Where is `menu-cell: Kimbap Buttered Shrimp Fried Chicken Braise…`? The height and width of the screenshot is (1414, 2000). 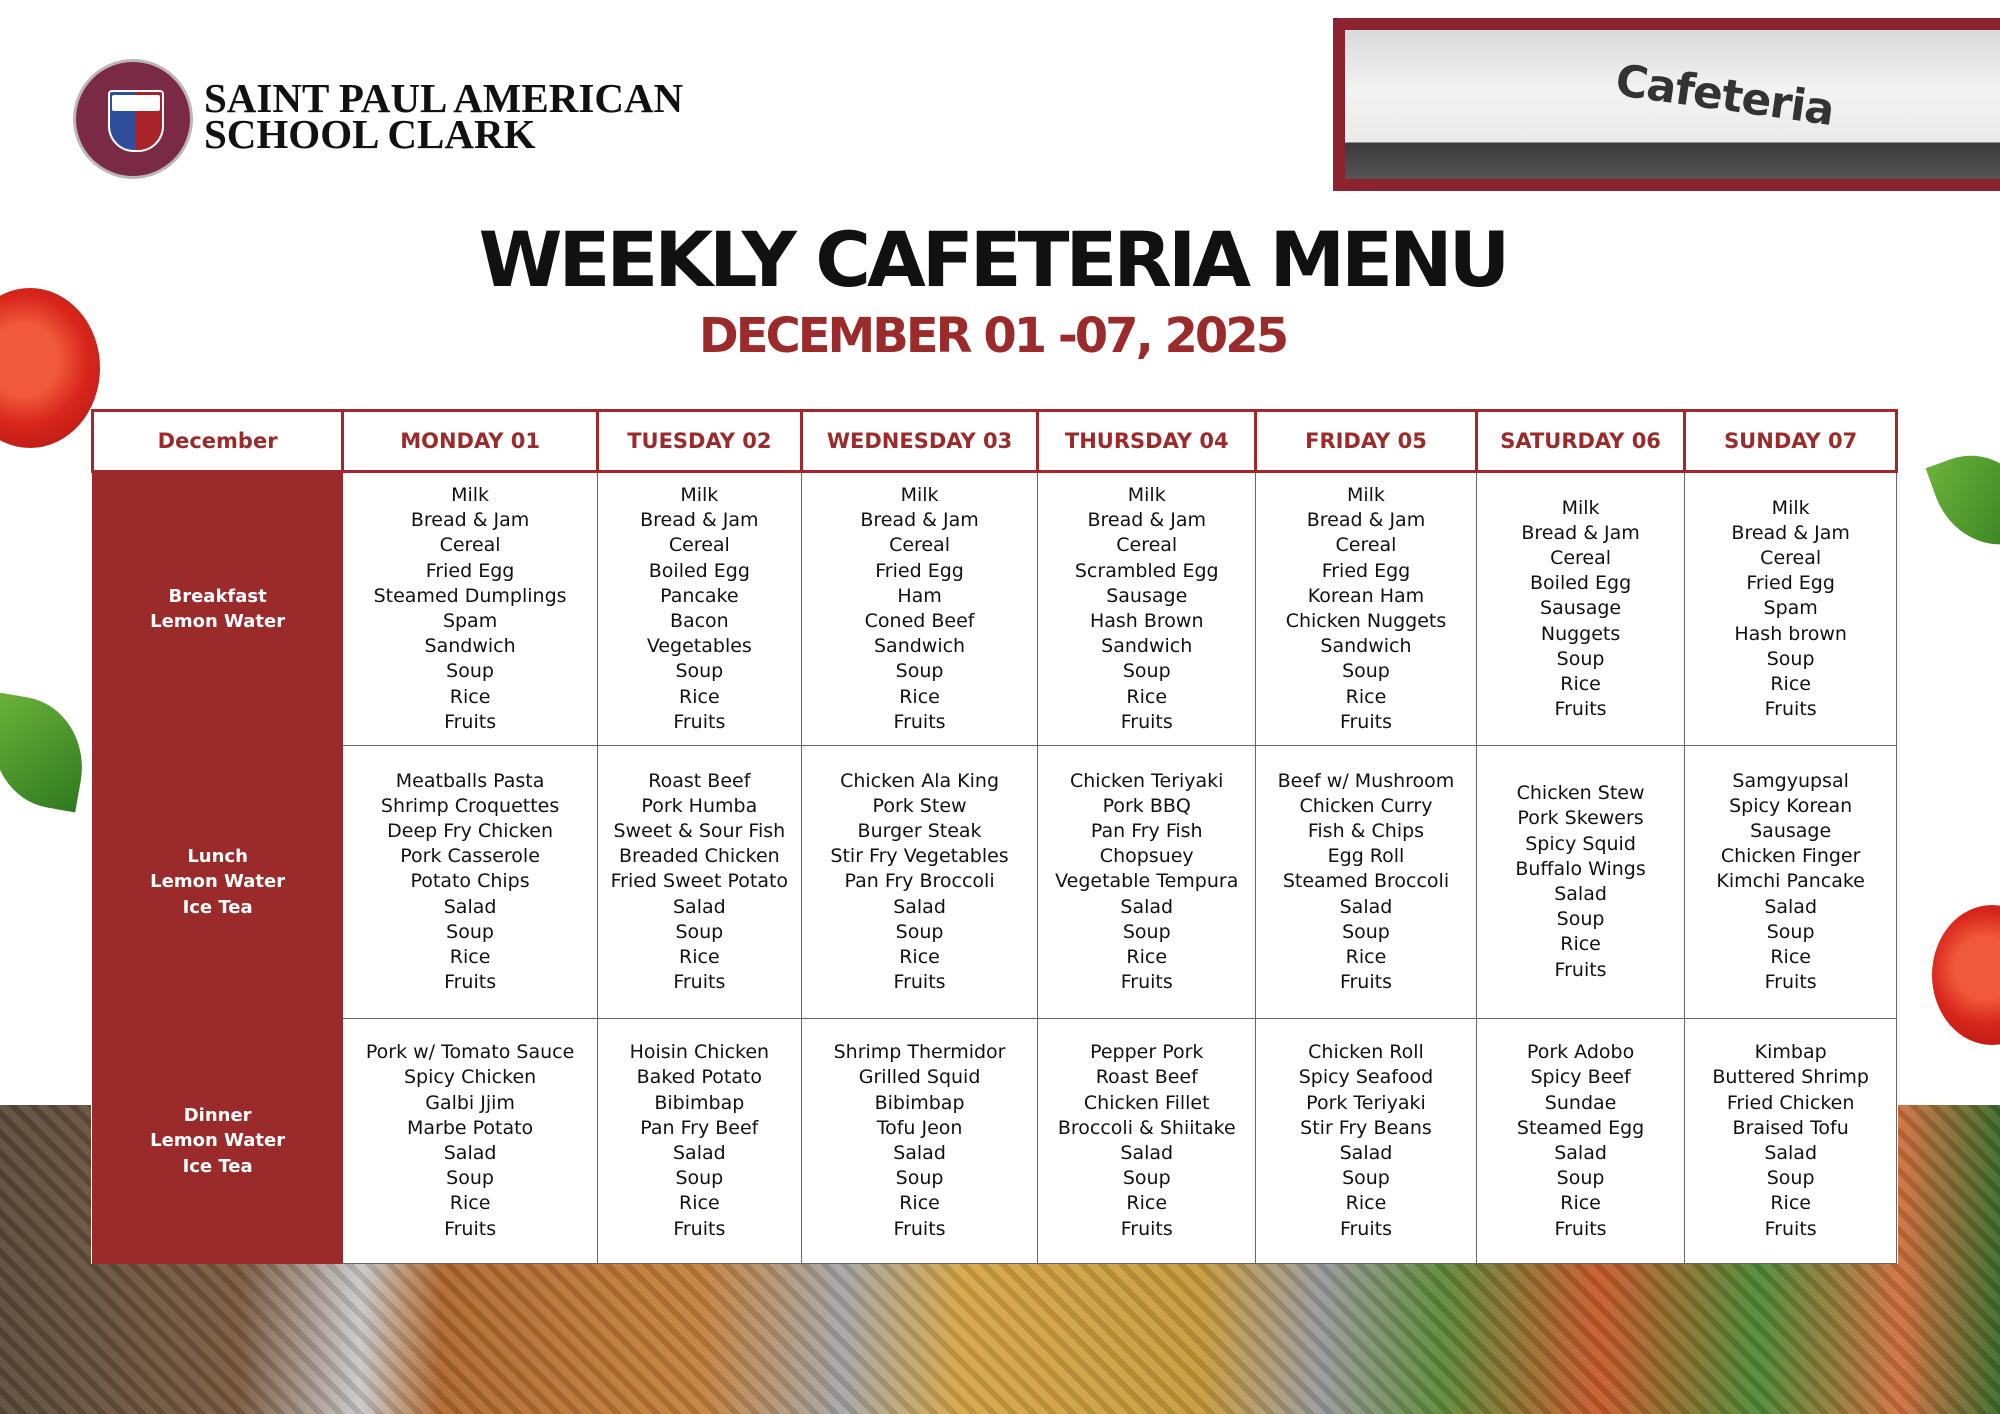
menu-cell: Kimbap Buttered Shrimp Fried Chicken Braise… is located at coordinates (1790, 1141).